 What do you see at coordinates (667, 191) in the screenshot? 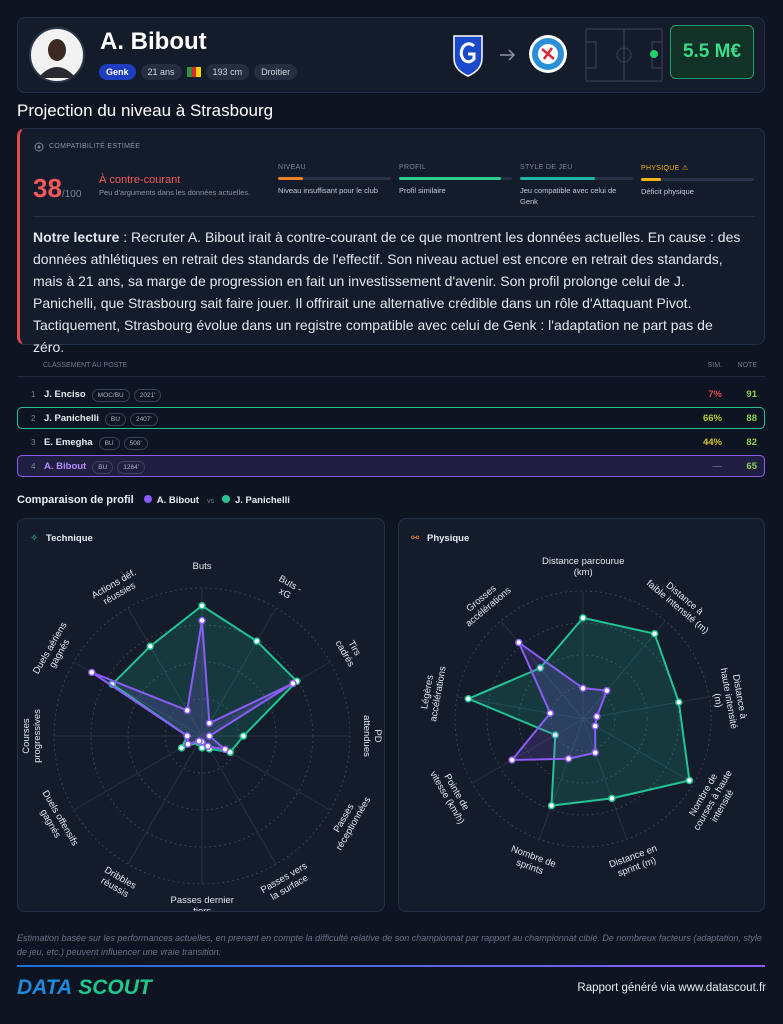
I see `criterion-text: Déficit physique` at bounding box center [667, 191].